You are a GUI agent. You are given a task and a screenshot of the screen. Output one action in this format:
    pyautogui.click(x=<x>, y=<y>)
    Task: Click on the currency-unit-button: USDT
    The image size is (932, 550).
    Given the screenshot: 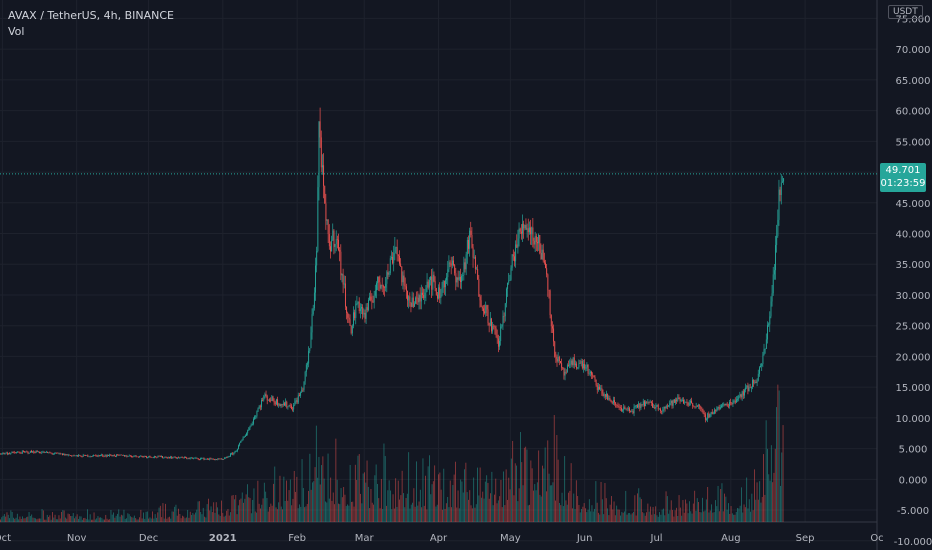 What is the action you would take?
    pyautogui.click(x=905, y=12)
    